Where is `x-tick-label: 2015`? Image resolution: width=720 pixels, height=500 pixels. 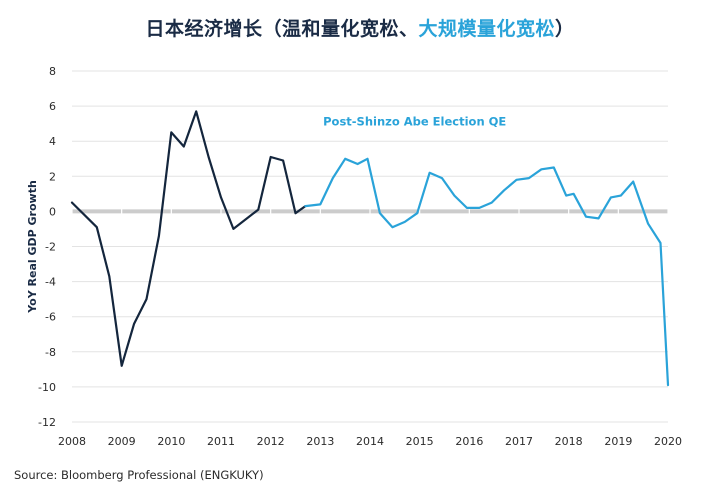 x-tick-label: 2015 is located at coordinates (420, 441).